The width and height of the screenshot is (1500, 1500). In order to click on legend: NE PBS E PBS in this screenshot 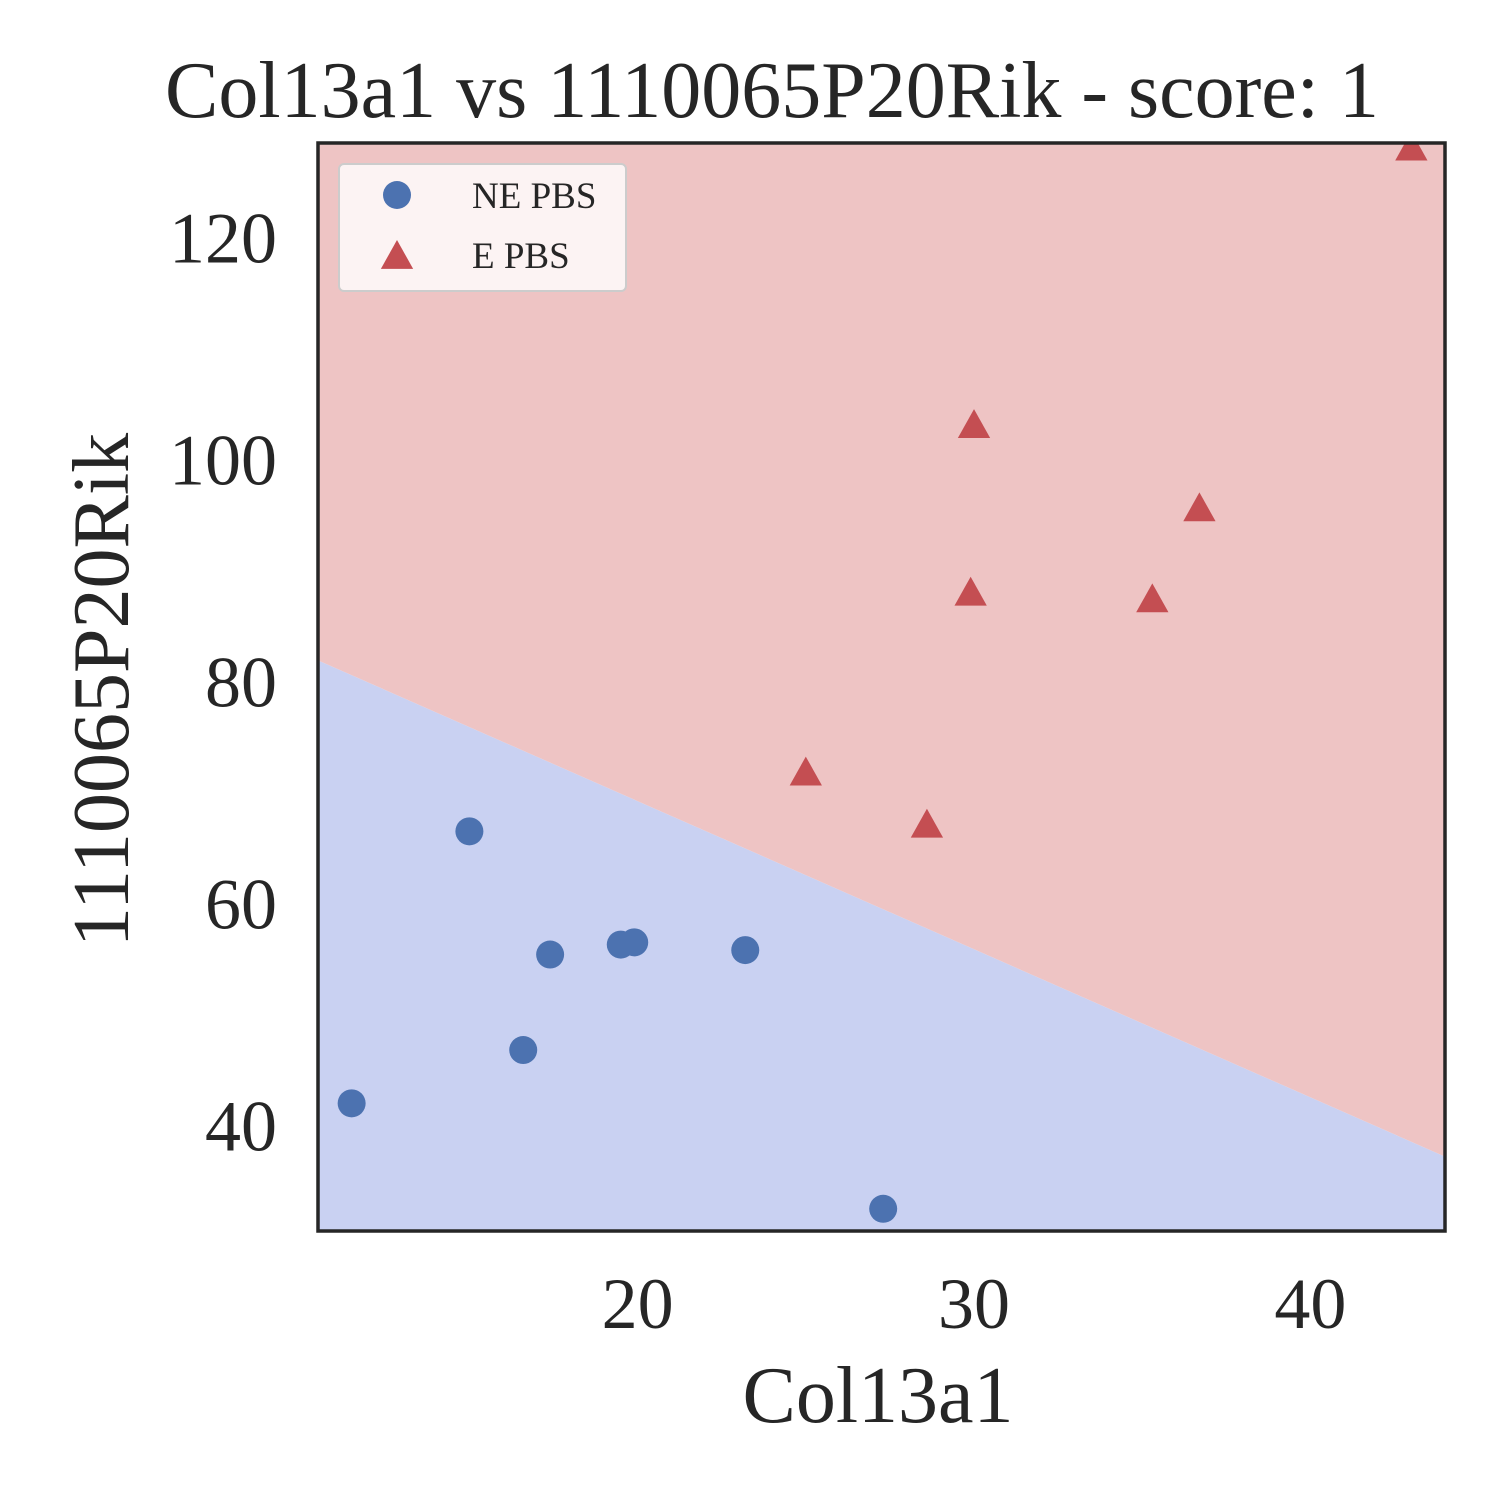, I will do `click(482, 227)`.